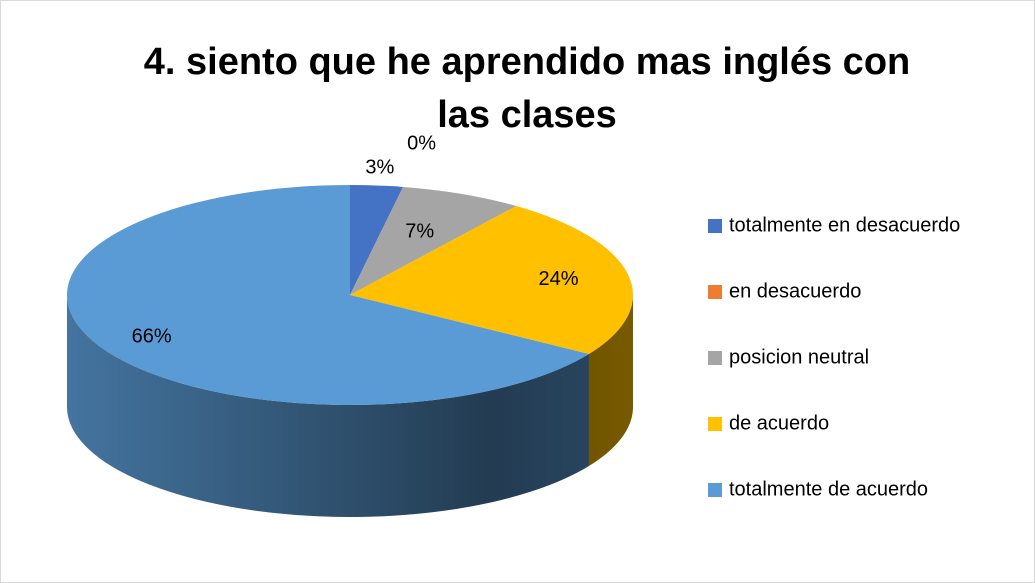 This screenshot has width=1035, height=583. Describe the element at coordinates (828, 489) in the screenshot. I see `legend-label: totalmente de acuerdo` at that location.